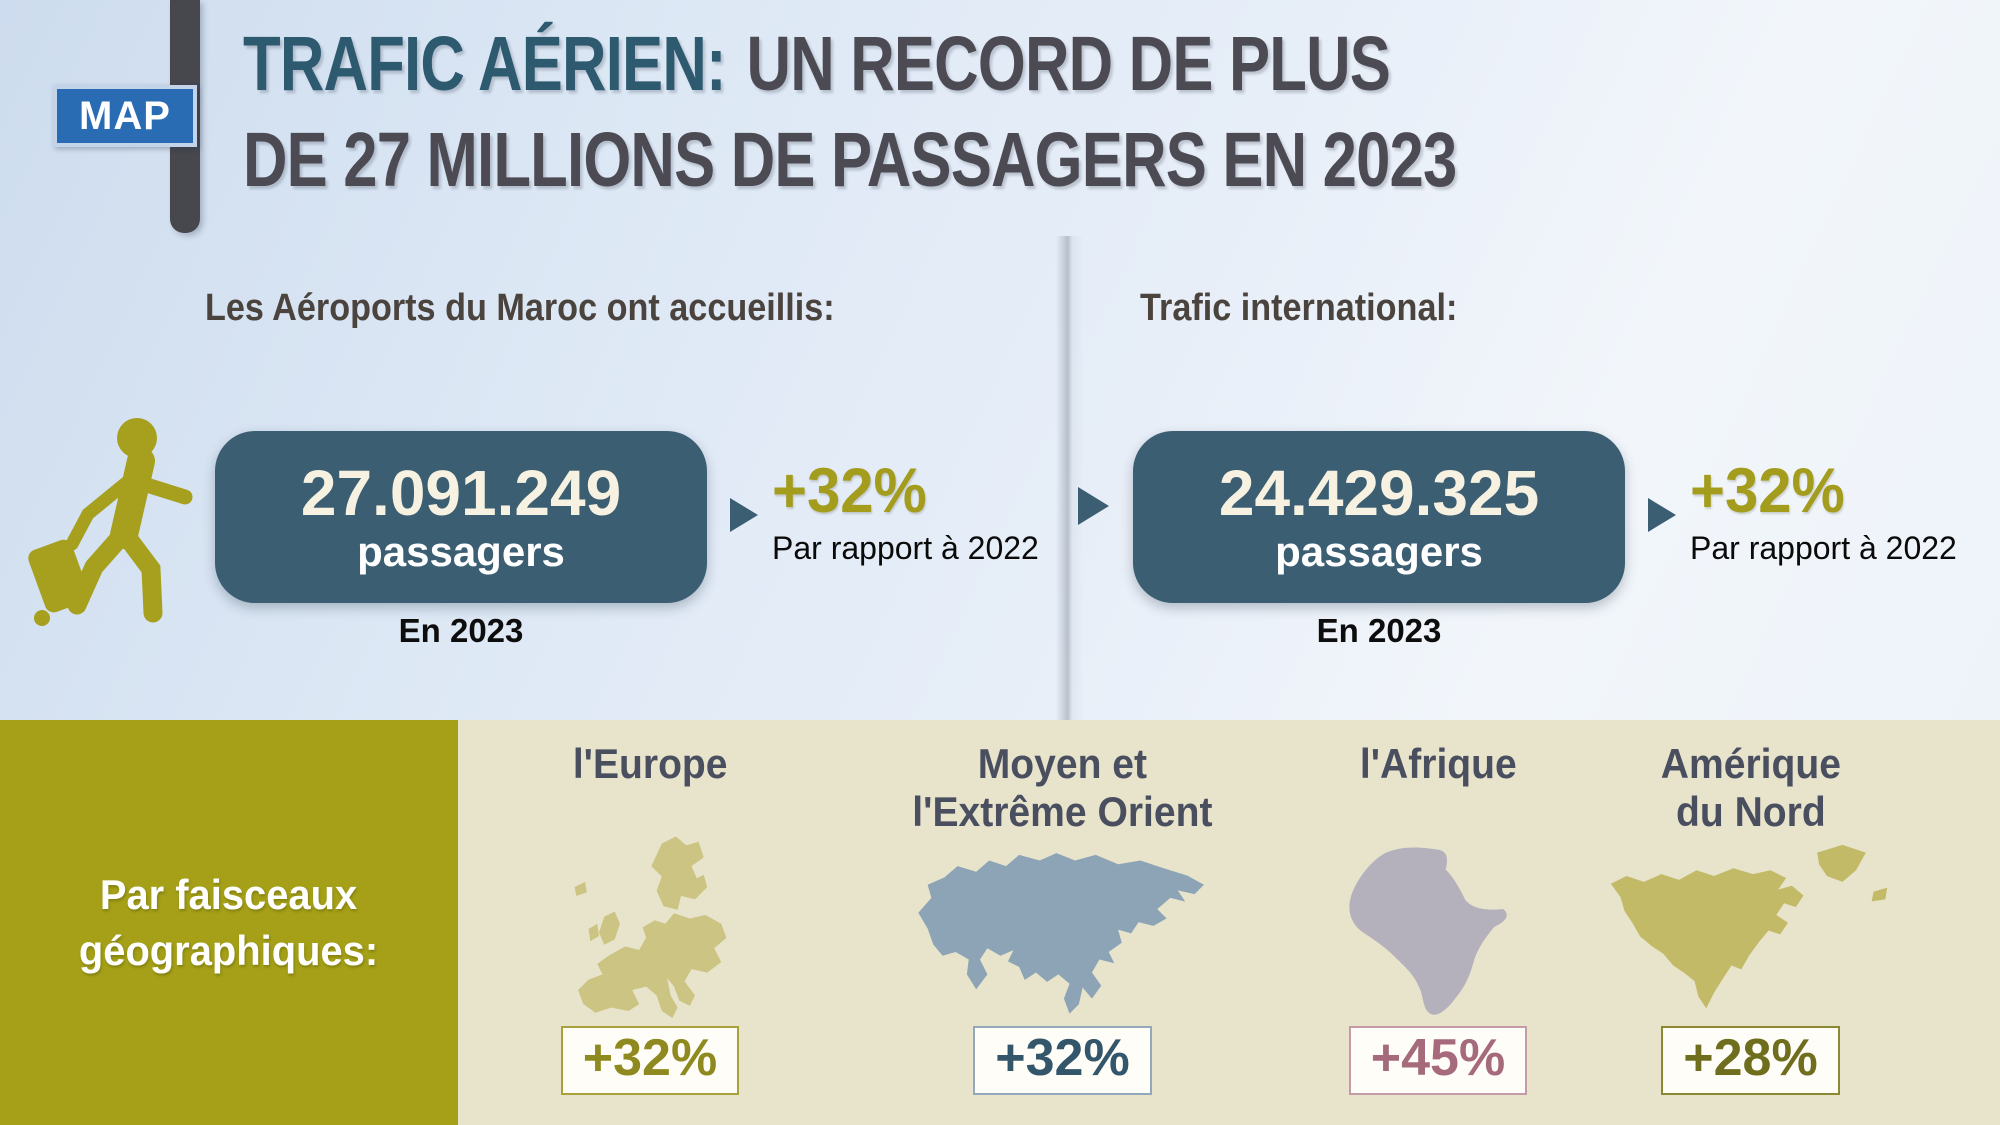  I want to click on africa-map-icon, so click(1438, 931).